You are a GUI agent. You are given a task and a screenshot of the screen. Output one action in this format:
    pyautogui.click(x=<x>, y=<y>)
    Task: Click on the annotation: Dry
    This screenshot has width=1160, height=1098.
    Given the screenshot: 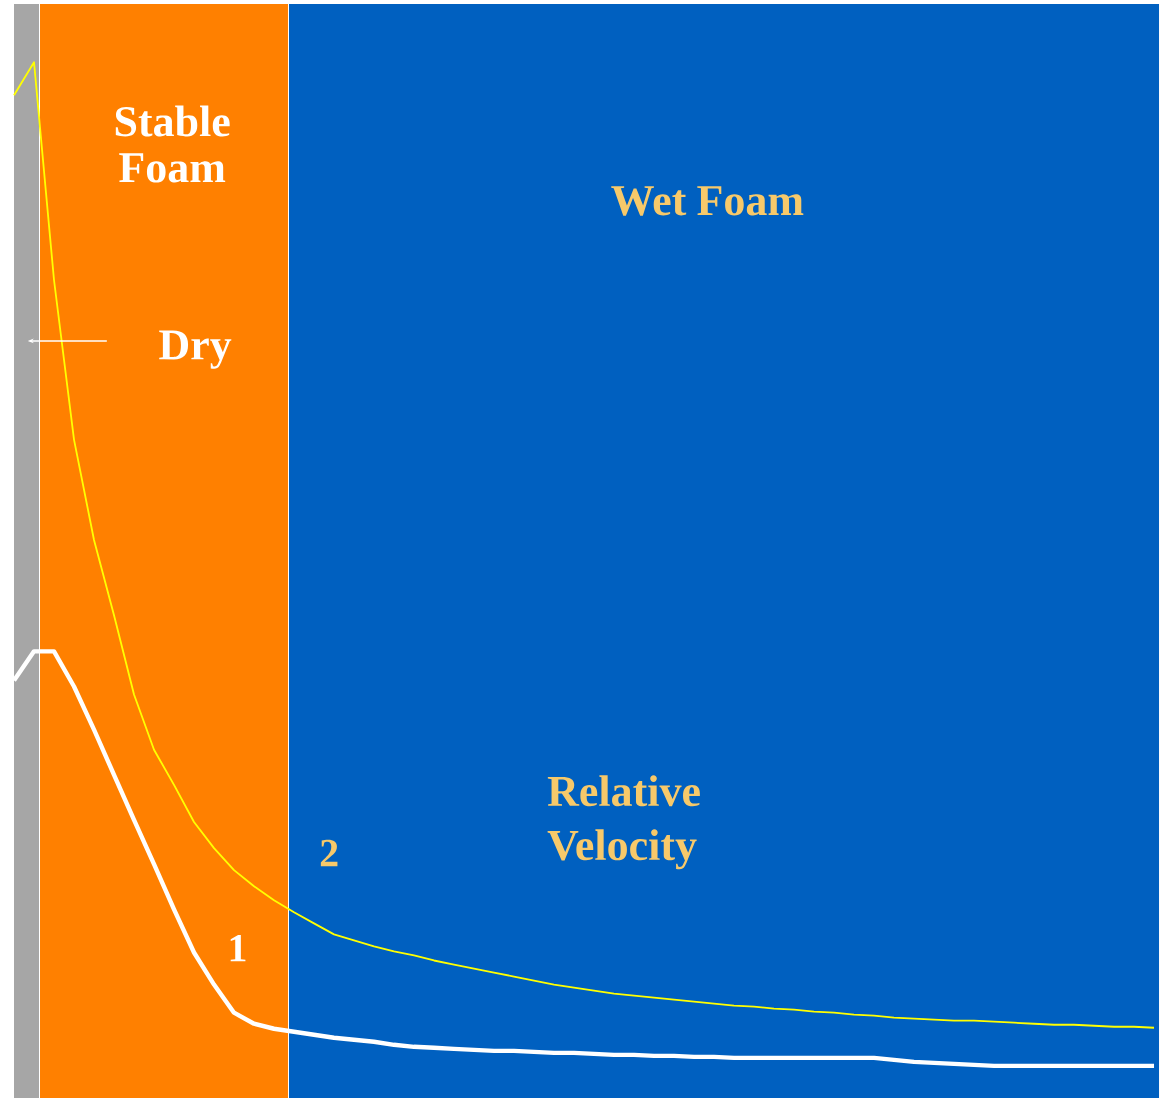 What is the action you would take?
    pyautogui.click(x=195, y=349)
    